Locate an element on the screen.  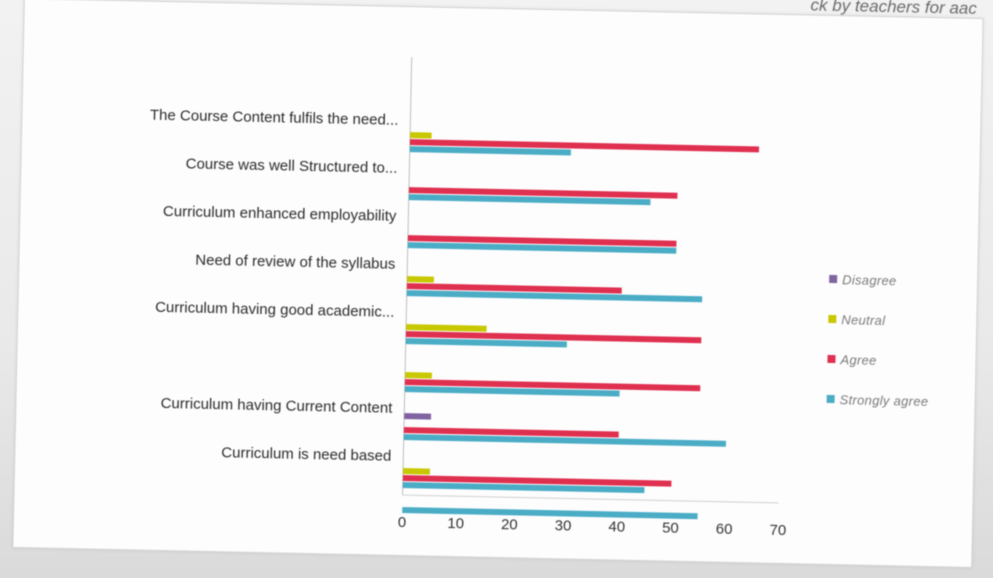
category-label-2: Curriculum enhanced employability is located at coordinates (280, 214).